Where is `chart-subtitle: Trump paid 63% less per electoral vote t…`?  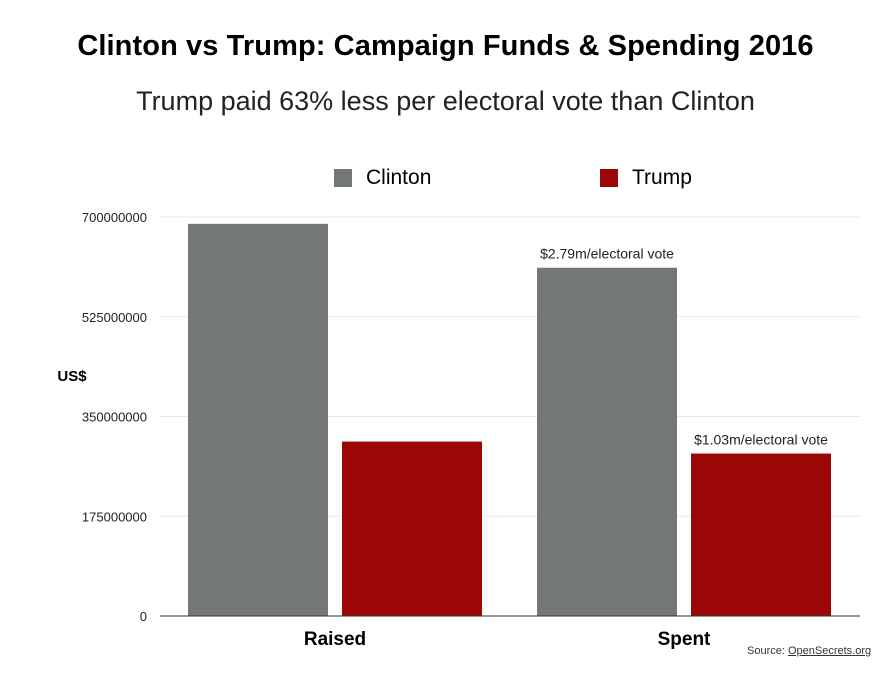
chart-subtitle: Trump paid 63% less per electoral vote t… is located at coordinates (445, 101).